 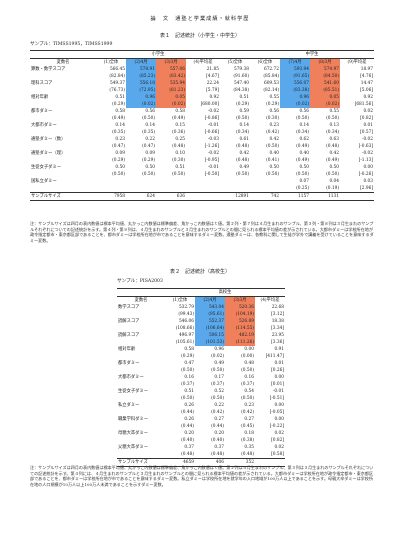 I want to click on table-cell: 406, so click(x=210, y=462).